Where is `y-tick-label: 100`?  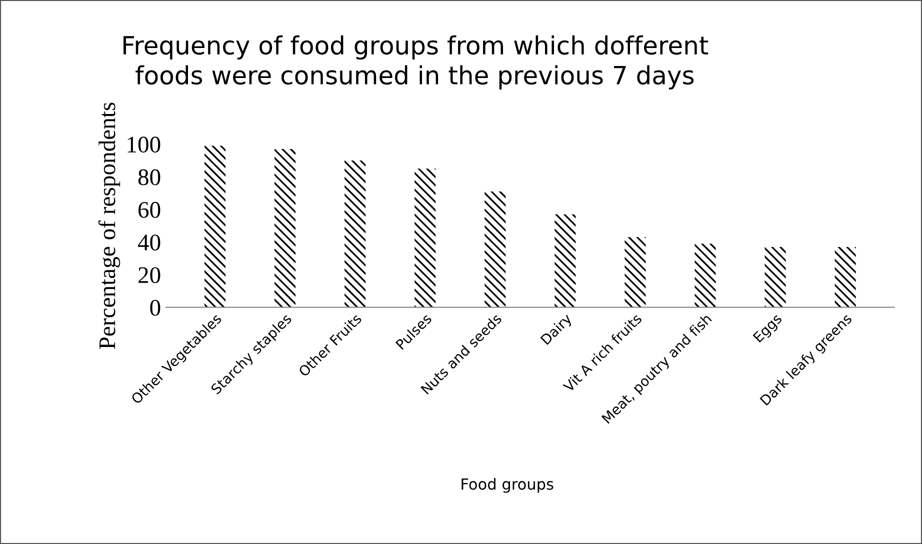
y-tick-label: 100 is located at coordinates (144, 144).